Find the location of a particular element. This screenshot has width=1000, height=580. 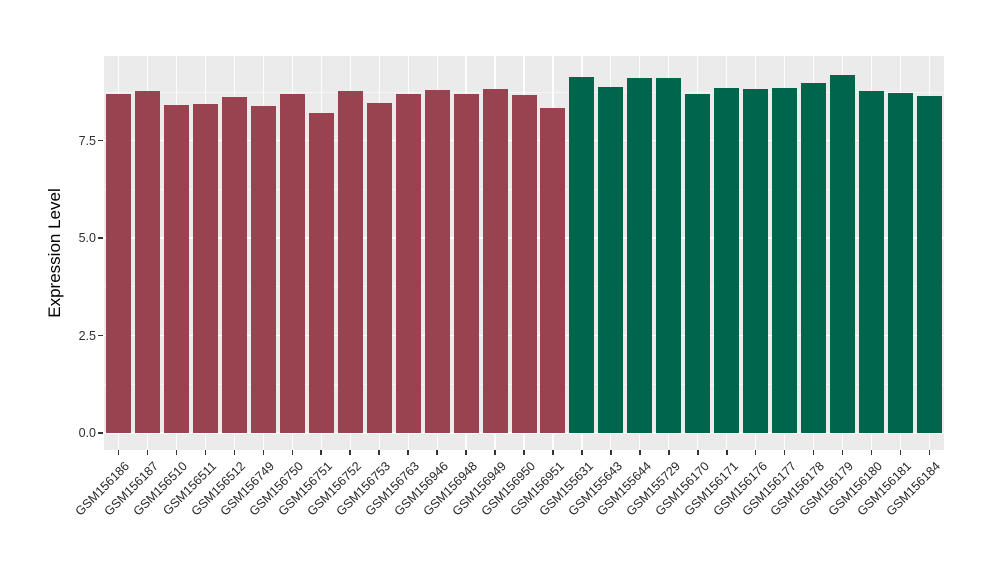

y-tick-label: 2.5 is located at coordinates (87, 335).